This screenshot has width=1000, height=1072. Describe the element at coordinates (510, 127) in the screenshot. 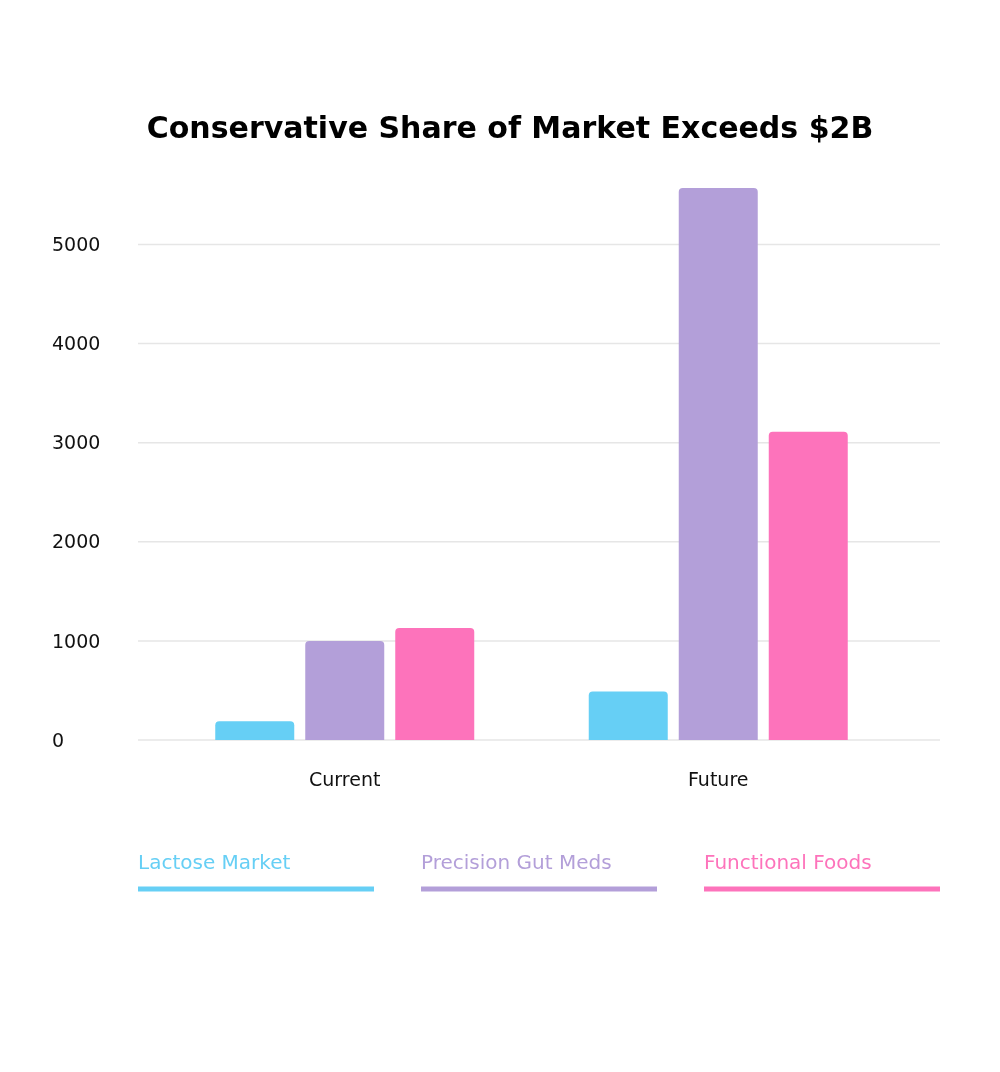

I see `chart-title: Conservative Share of Market Exceeds $2B` at that location.